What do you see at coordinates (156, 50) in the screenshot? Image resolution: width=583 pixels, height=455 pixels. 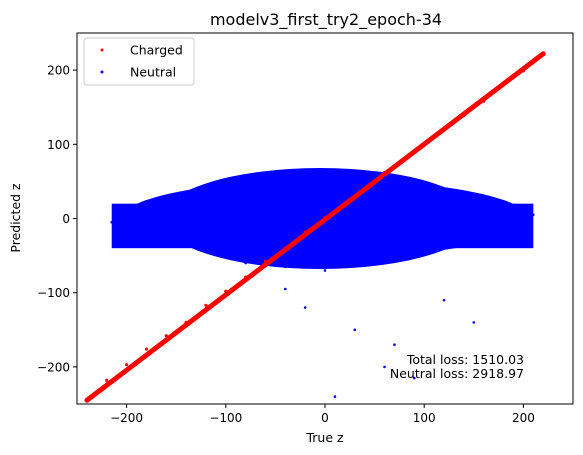 I see `legend-label: Charged` at bounding box center [156, 50].